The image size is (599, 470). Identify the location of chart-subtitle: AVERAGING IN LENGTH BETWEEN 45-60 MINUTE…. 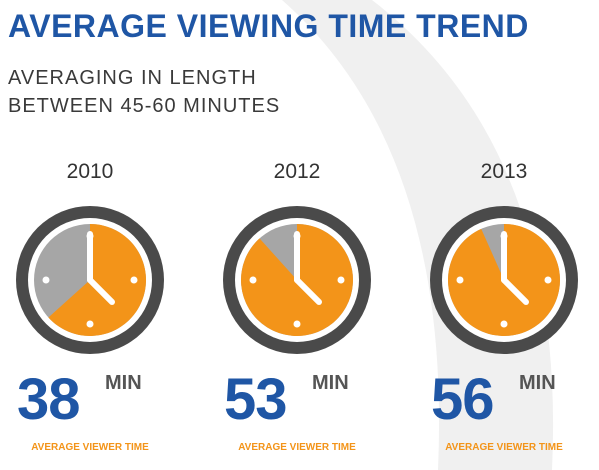
(144, 92).